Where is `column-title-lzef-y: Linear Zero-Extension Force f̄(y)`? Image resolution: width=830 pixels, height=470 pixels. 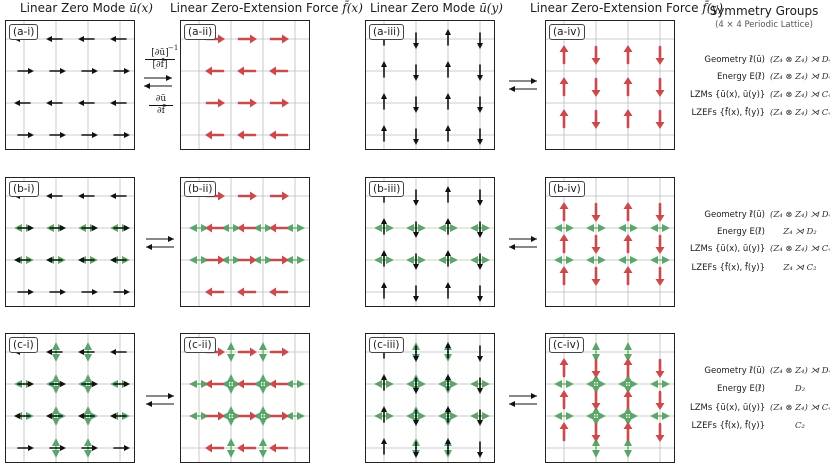
column-title-lzef-y: Linear Zero-Extension Force f̄(y) is located at coordinates (626, 8).